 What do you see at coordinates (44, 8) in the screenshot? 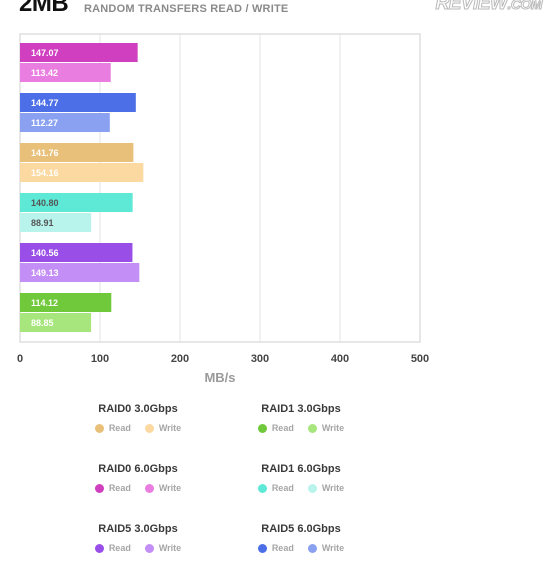
I see `chart-title: 2MB` at bounding box center [44, 8].